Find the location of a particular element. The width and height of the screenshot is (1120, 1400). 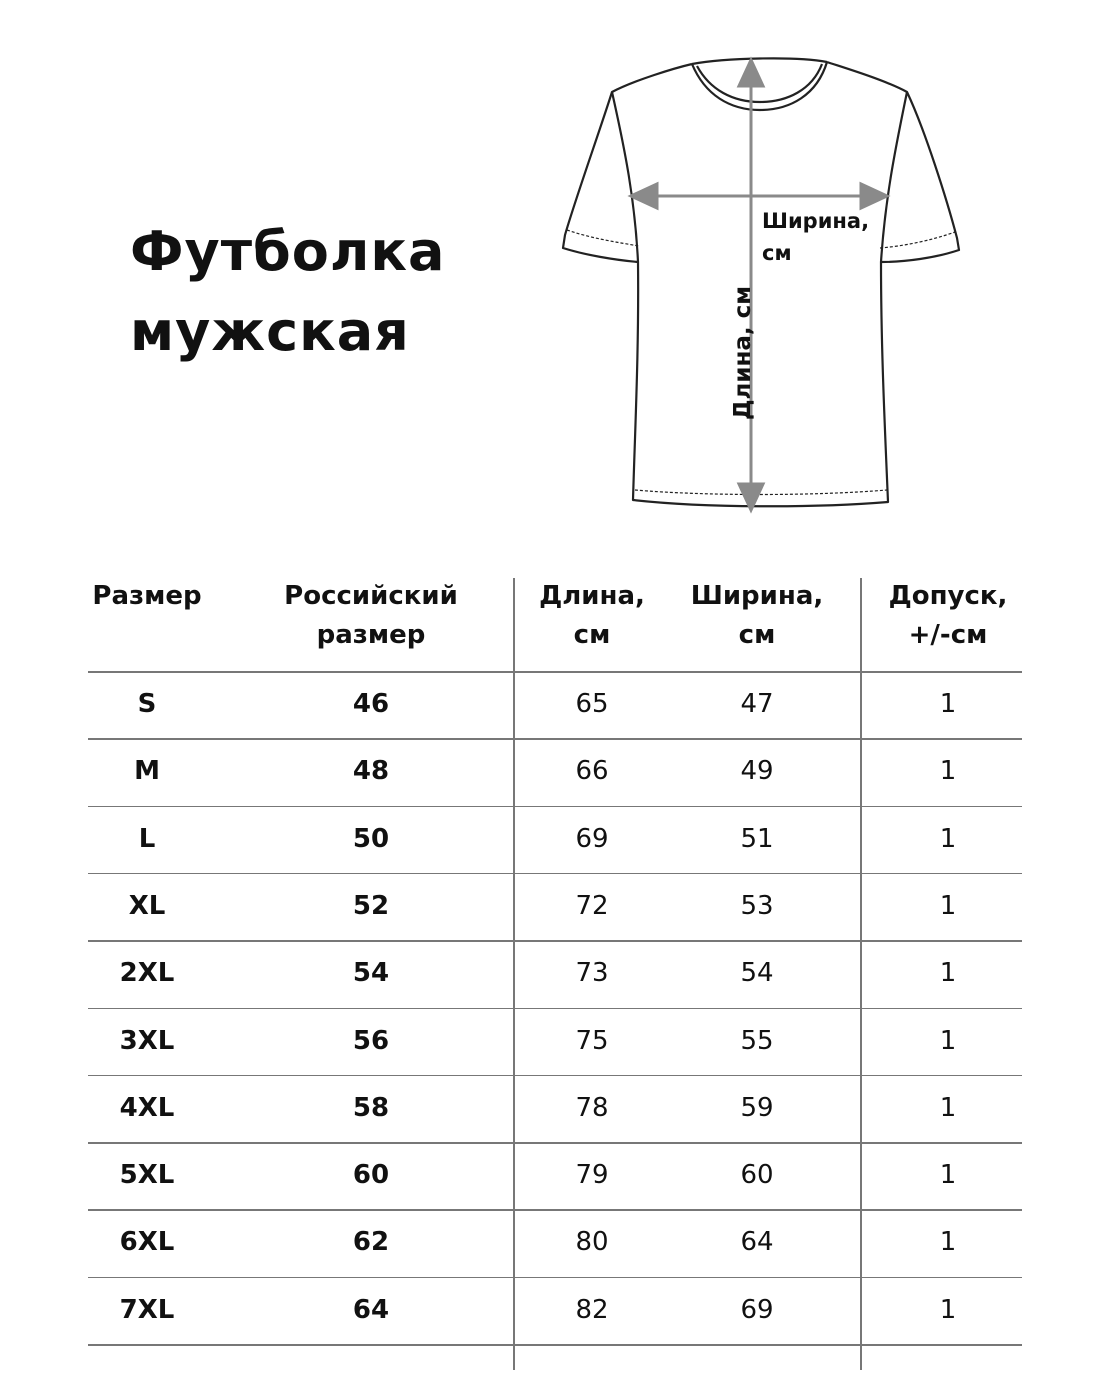

title-line-1: Футболка is located at coordinates (288, 251).